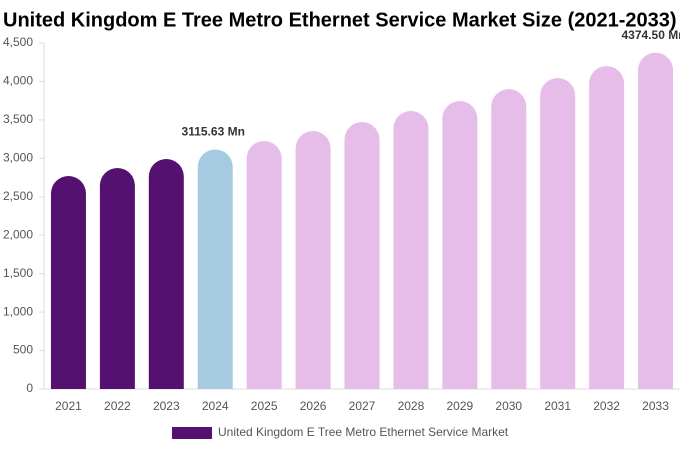  Describe the element at coordinates (68, 406) in the screenshot. I see `x-tick-label: 2021` at that location.